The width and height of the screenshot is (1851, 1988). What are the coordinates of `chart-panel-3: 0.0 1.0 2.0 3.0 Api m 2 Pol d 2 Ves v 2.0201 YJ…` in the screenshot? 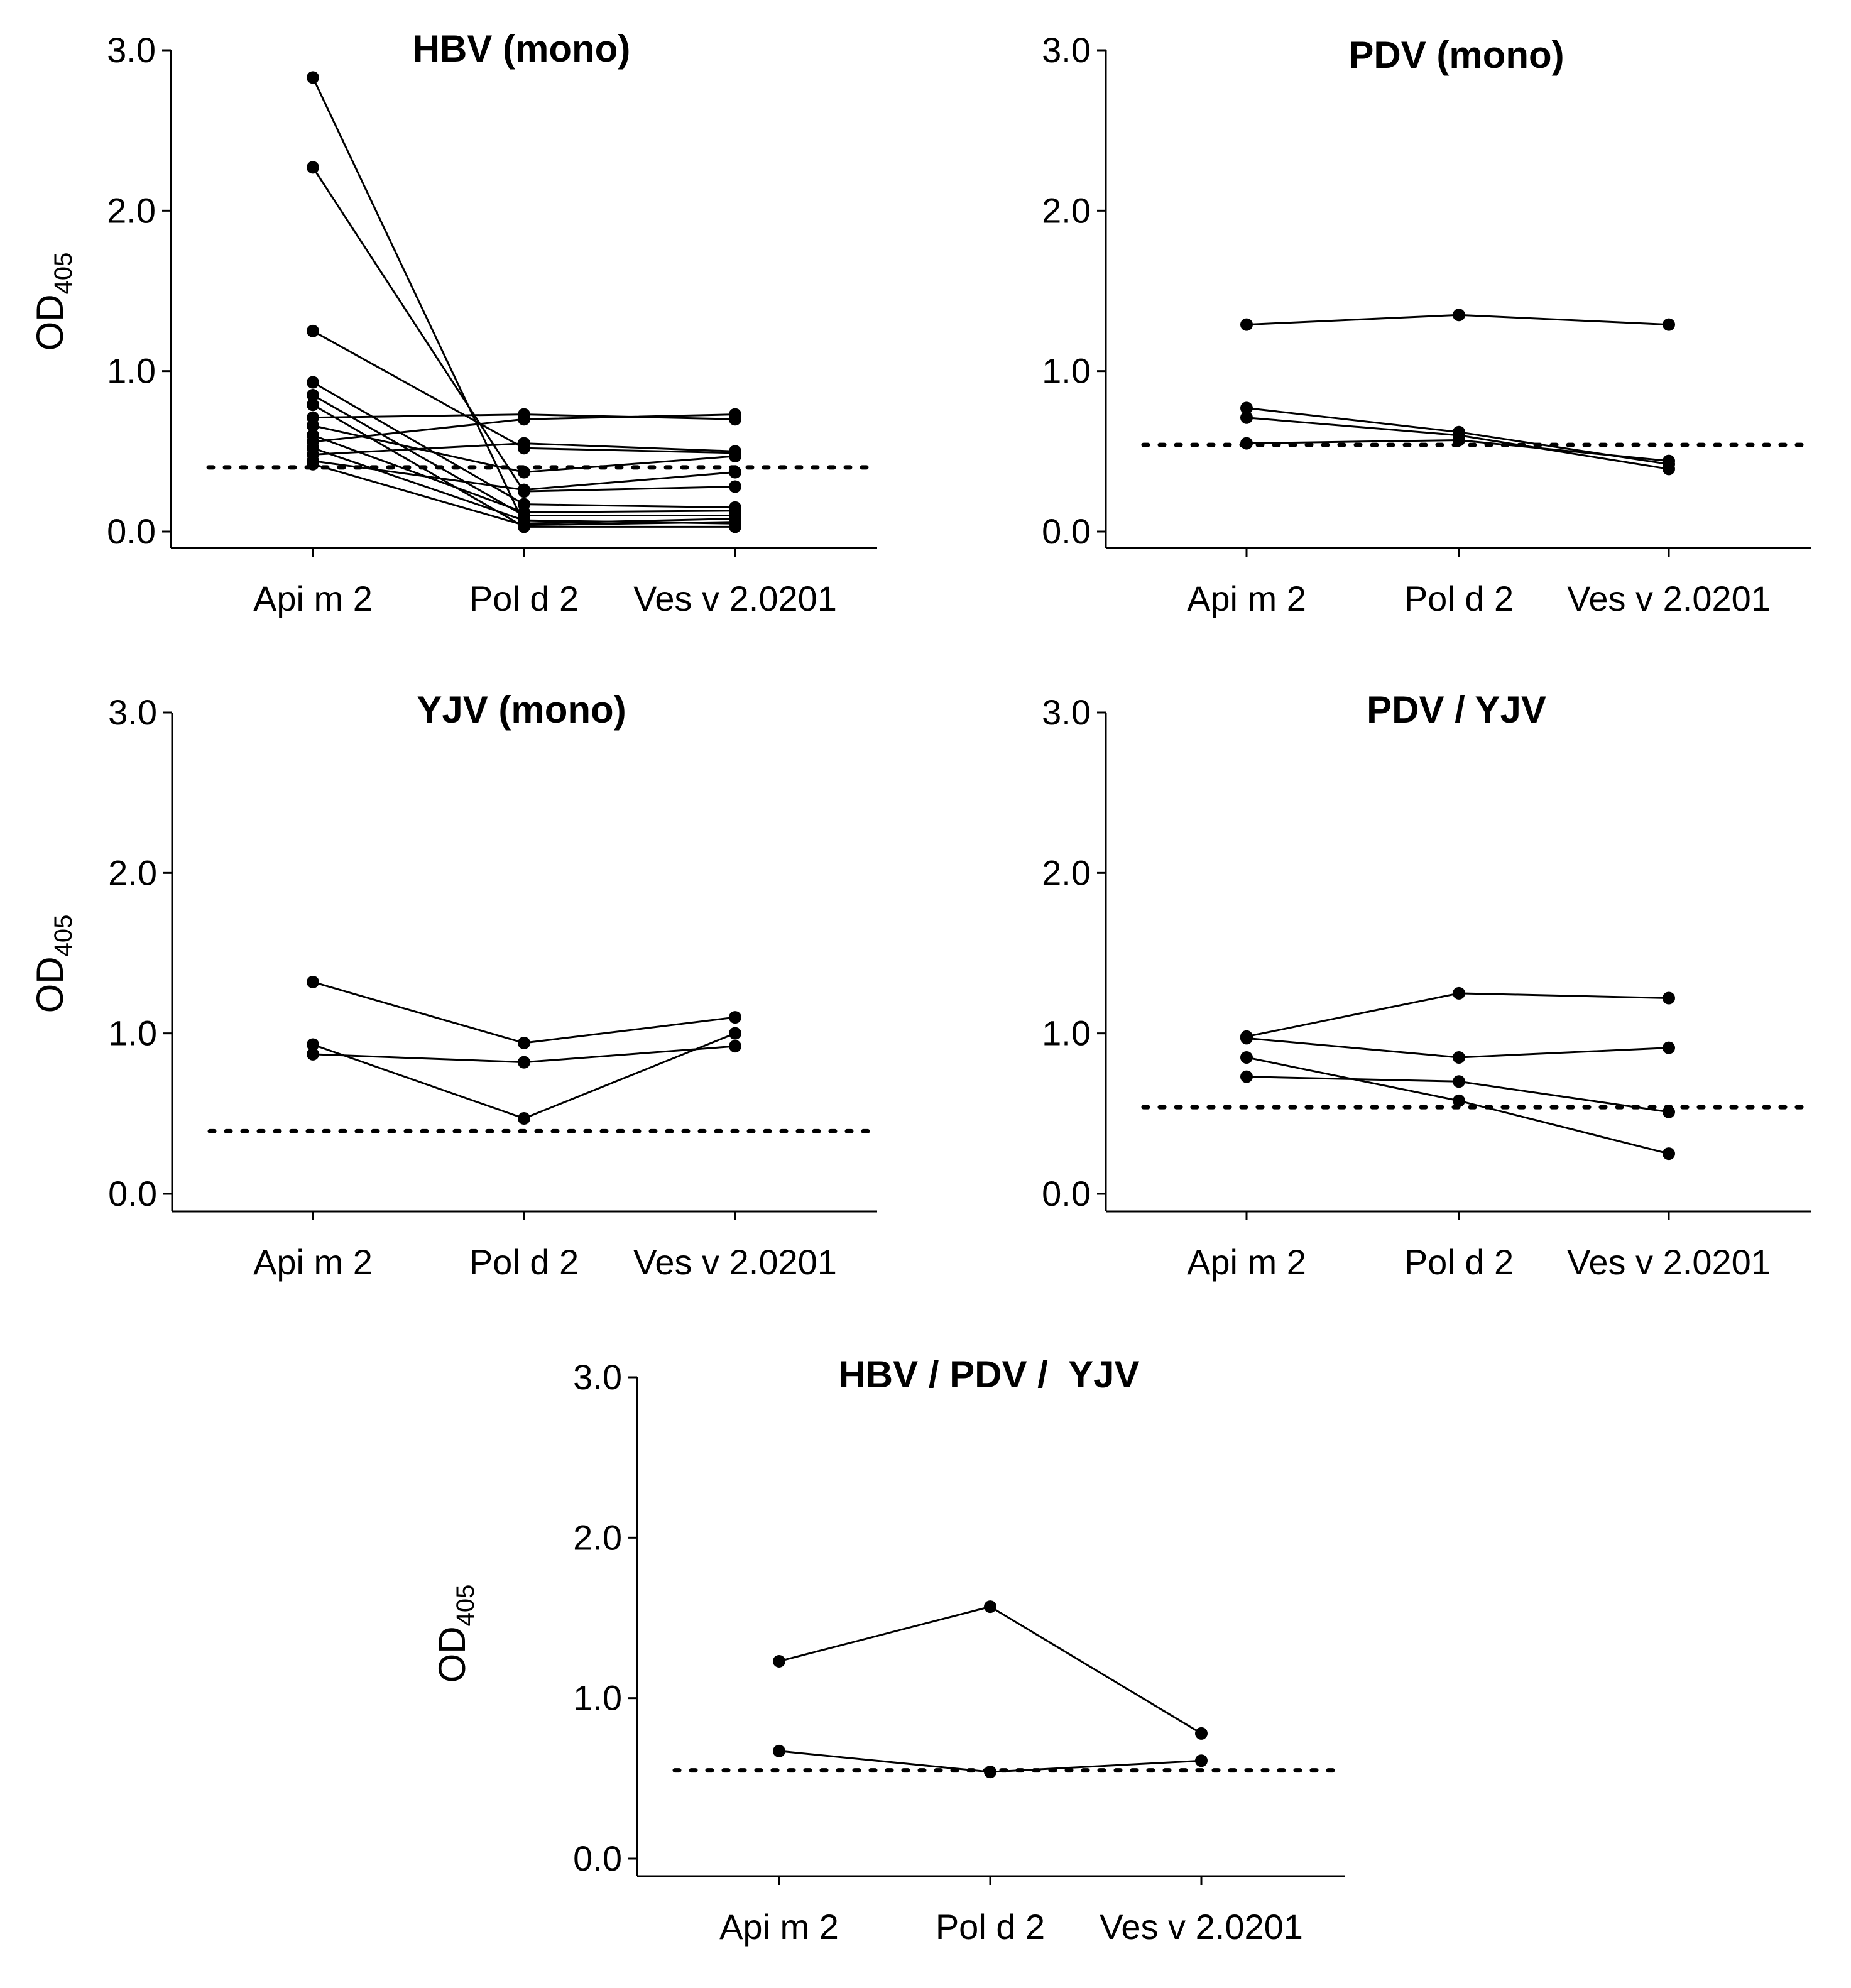 It's located at (454, 985).